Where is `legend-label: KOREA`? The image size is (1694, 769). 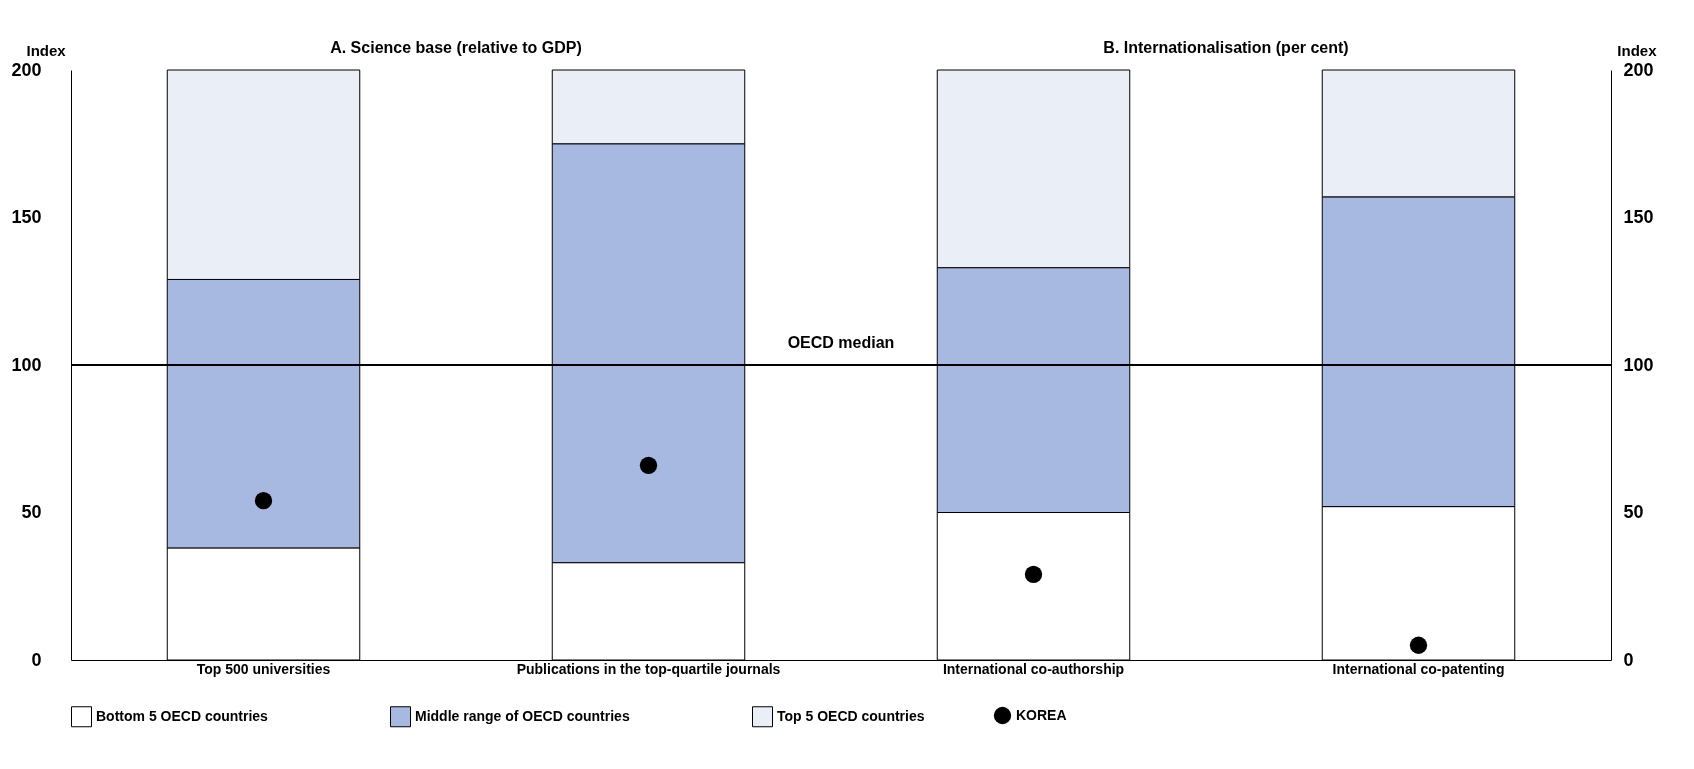
legend-label: KOREA is located at coordinates (1041, 714).